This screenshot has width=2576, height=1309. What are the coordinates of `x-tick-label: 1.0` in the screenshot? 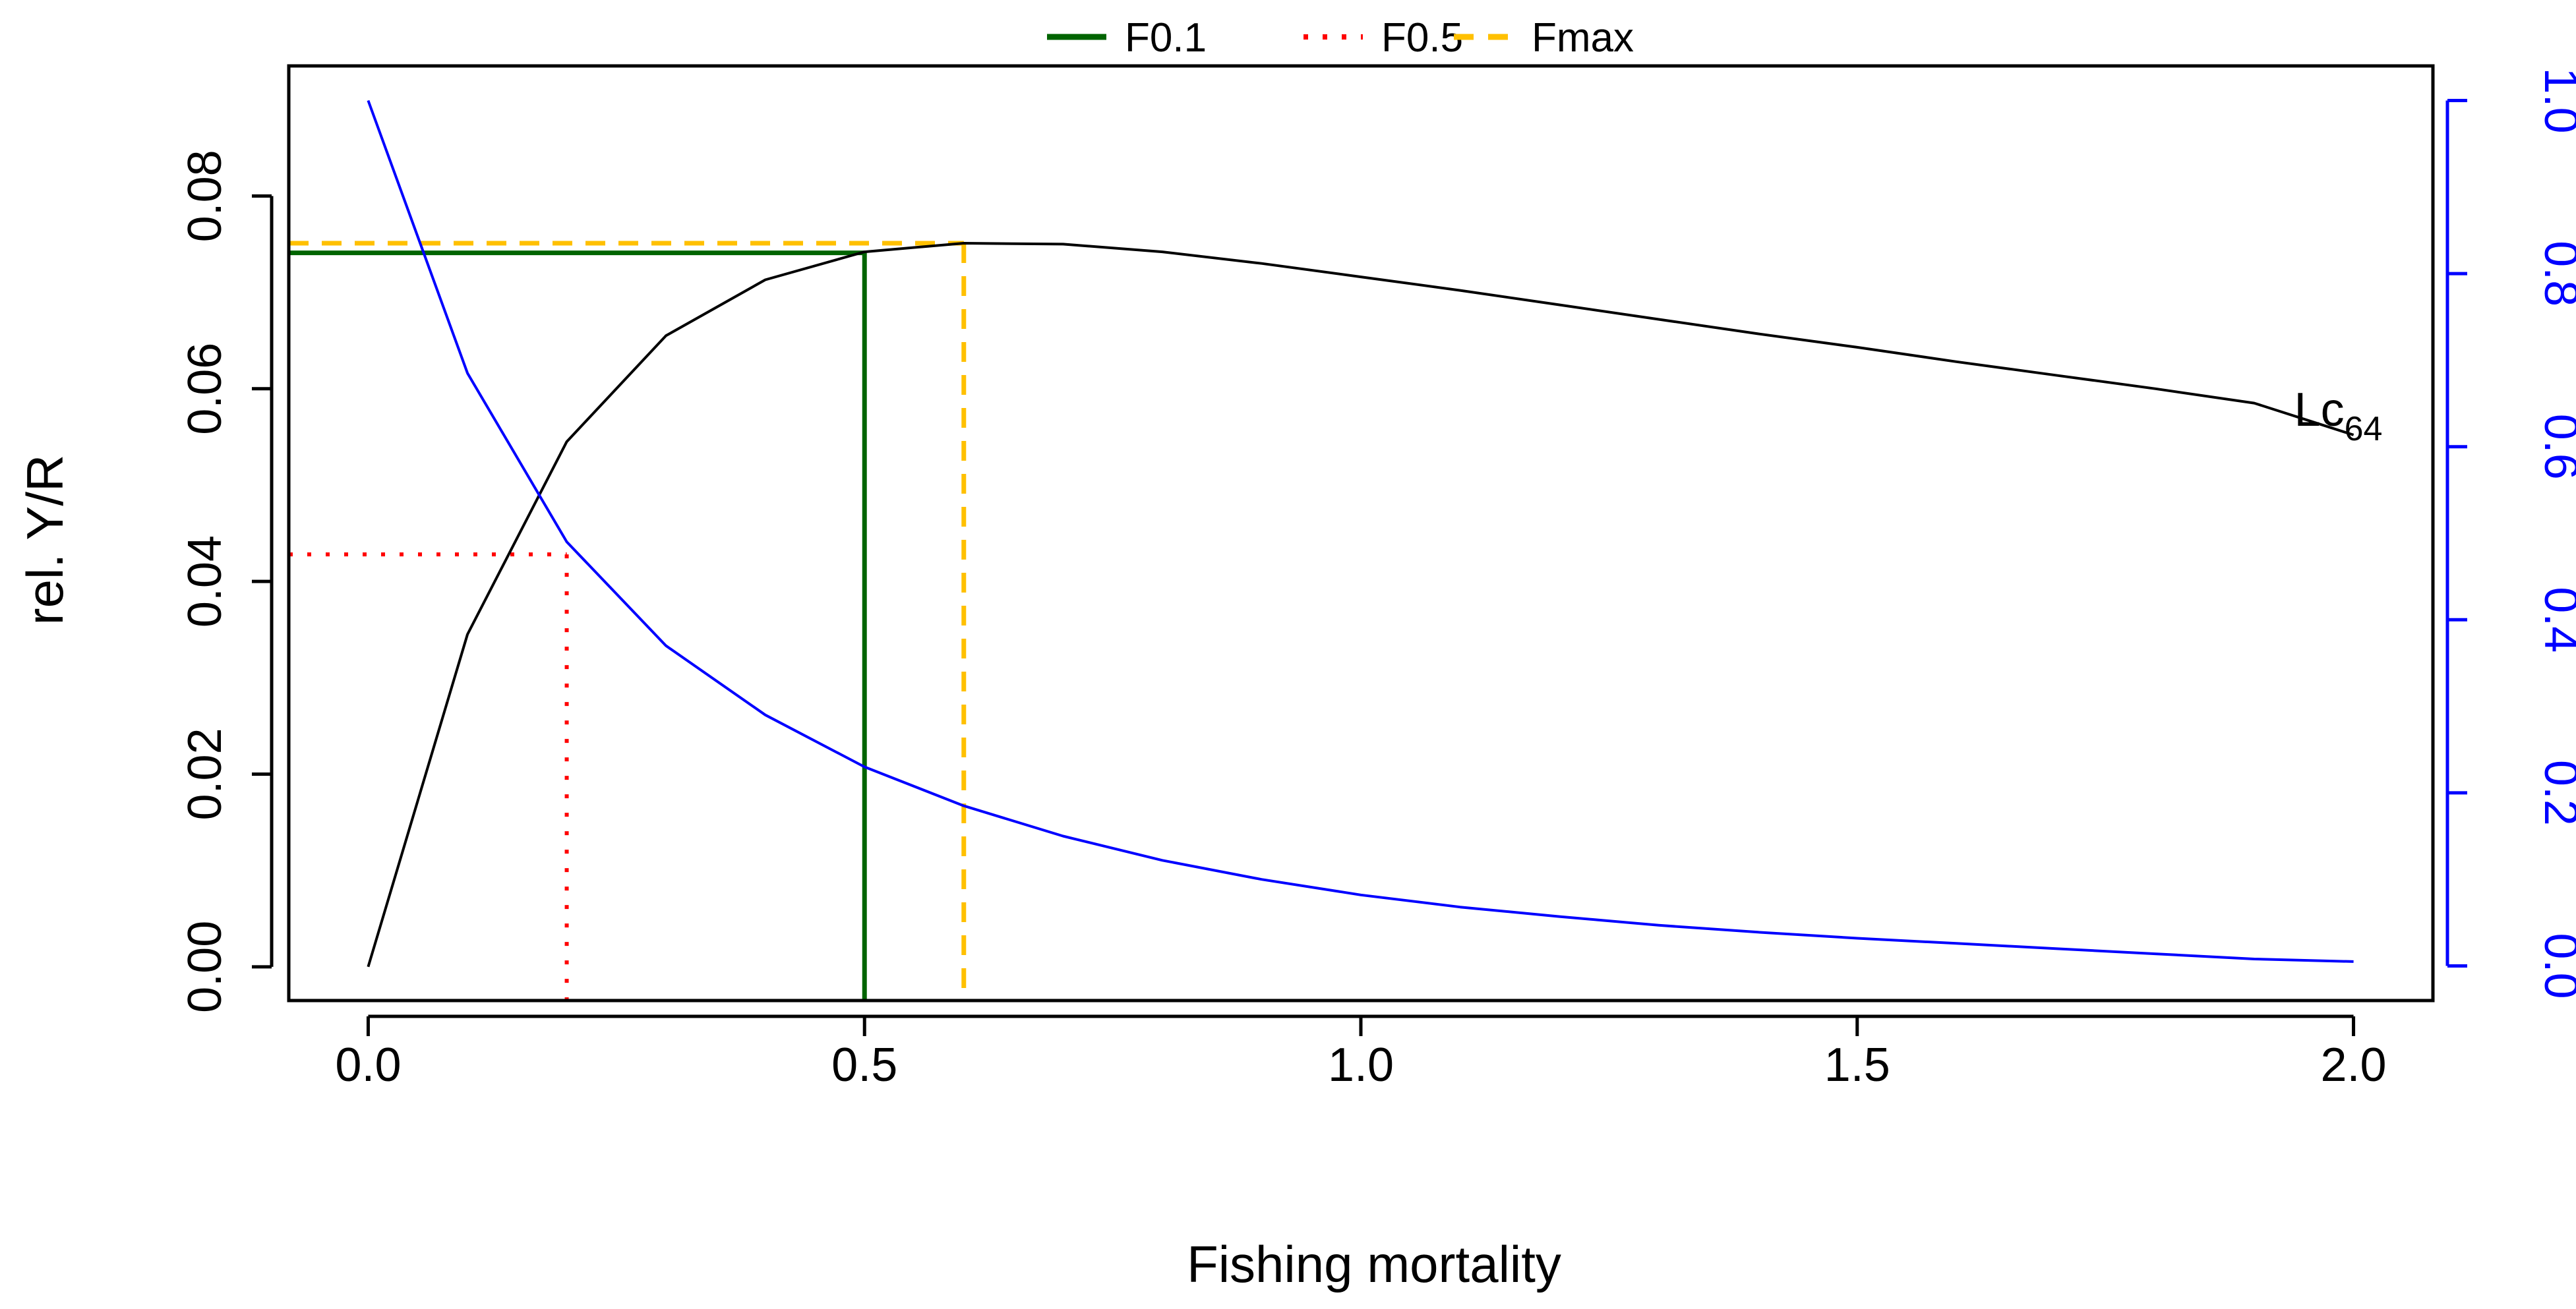 It's located at (1361, 1065).